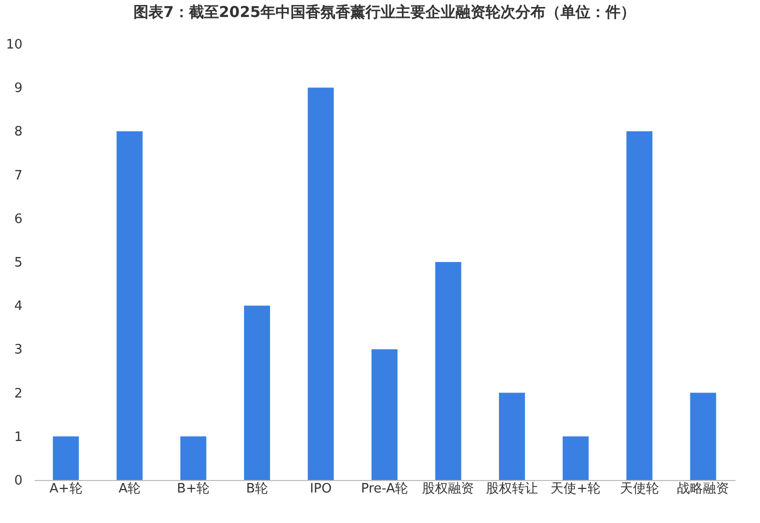 The image size is (760, 523). I want to click on y-tick-label: 0, so click(18, 481).